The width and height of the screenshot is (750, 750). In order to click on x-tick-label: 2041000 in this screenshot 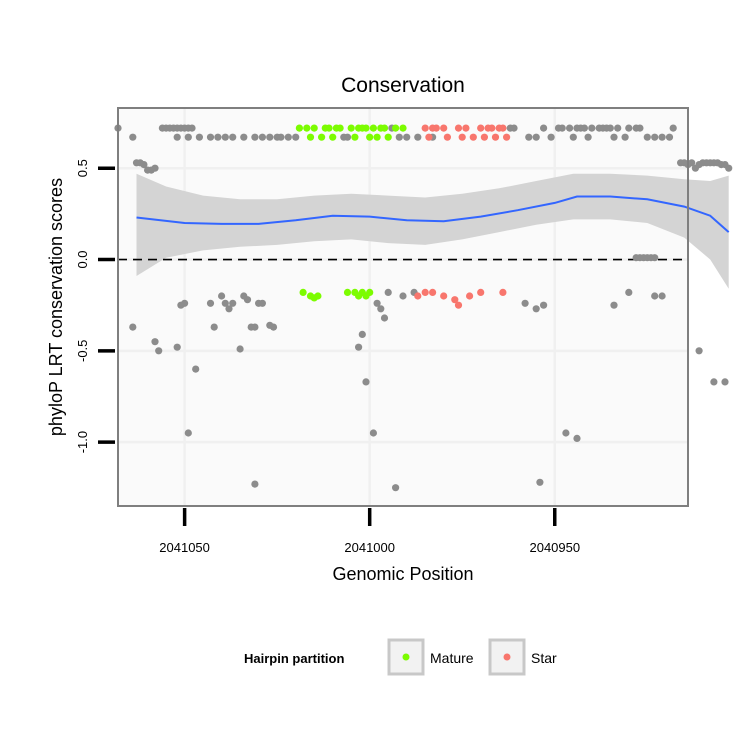, I will do `click(369, 547)`.